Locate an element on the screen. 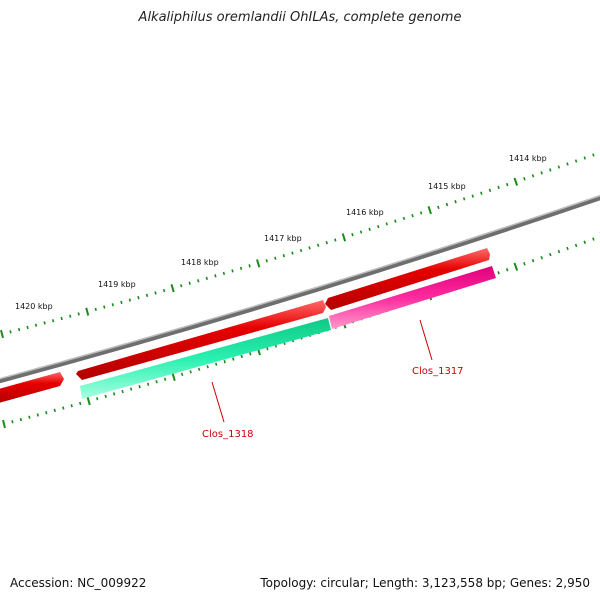  ruler-label: 1416 kbp is located at coordinates (365, 212).